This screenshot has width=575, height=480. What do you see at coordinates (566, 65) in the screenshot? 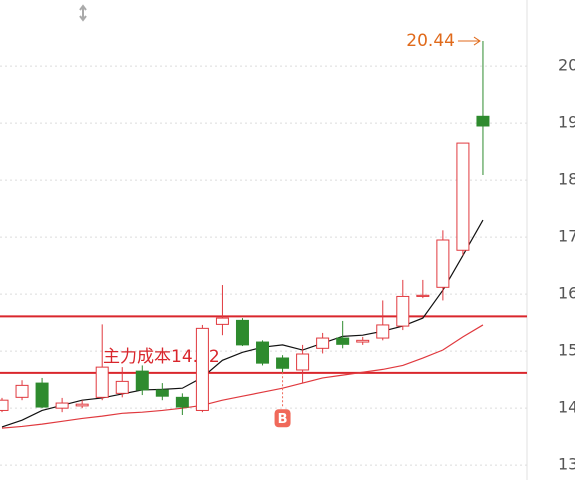
I see `y-tick-label: 20` at bounding box center [566, 65].